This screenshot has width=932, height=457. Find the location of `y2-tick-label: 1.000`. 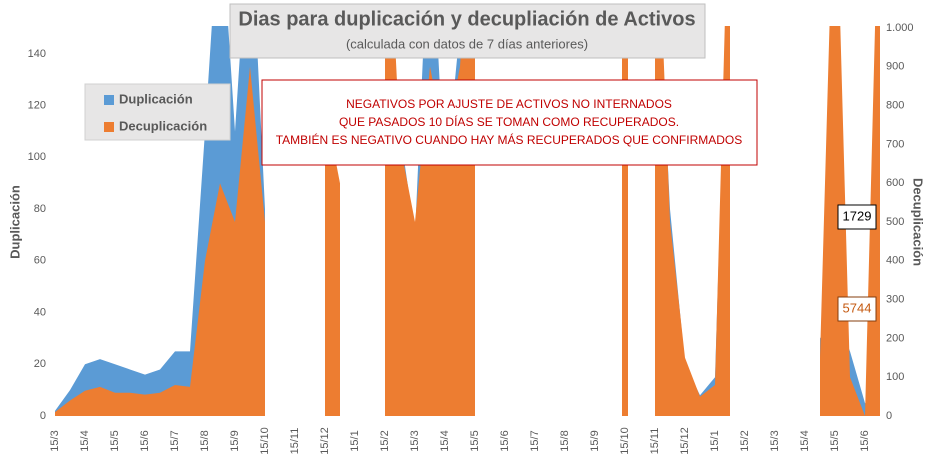

y2-tick-label: 1.000 is located at coordinates (900, 28).